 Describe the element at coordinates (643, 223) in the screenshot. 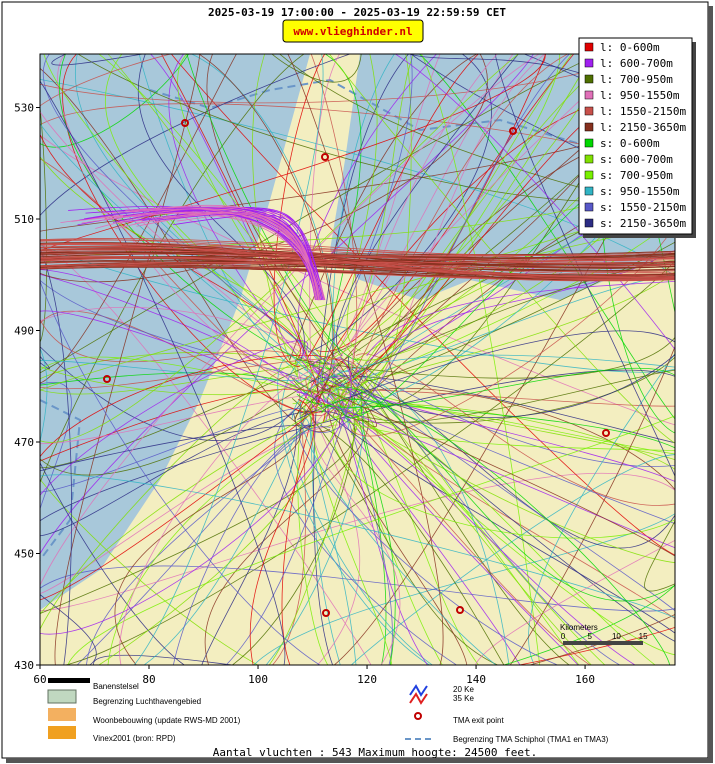

I see `legend-label: s: 2150-3650m` at that location.